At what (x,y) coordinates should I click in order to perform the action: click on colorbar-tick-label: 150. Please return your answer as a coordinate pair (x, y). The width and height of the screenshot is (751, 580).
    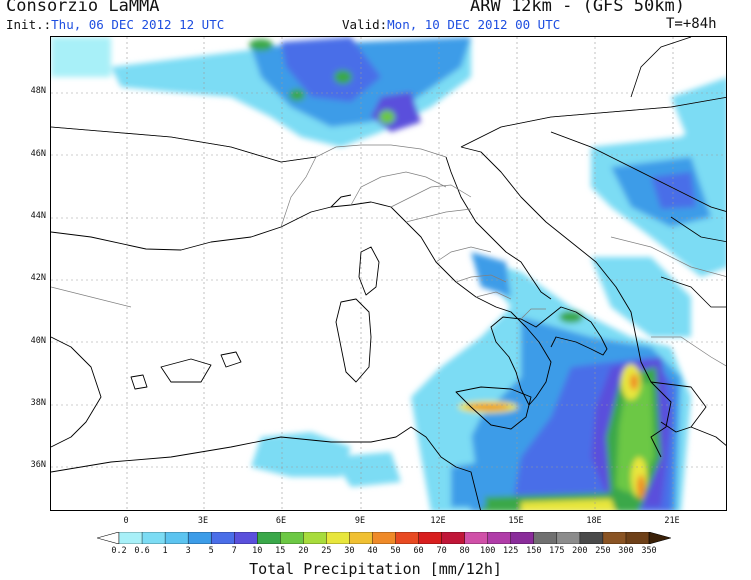
    Looking at the image, I should click on (534, 551).